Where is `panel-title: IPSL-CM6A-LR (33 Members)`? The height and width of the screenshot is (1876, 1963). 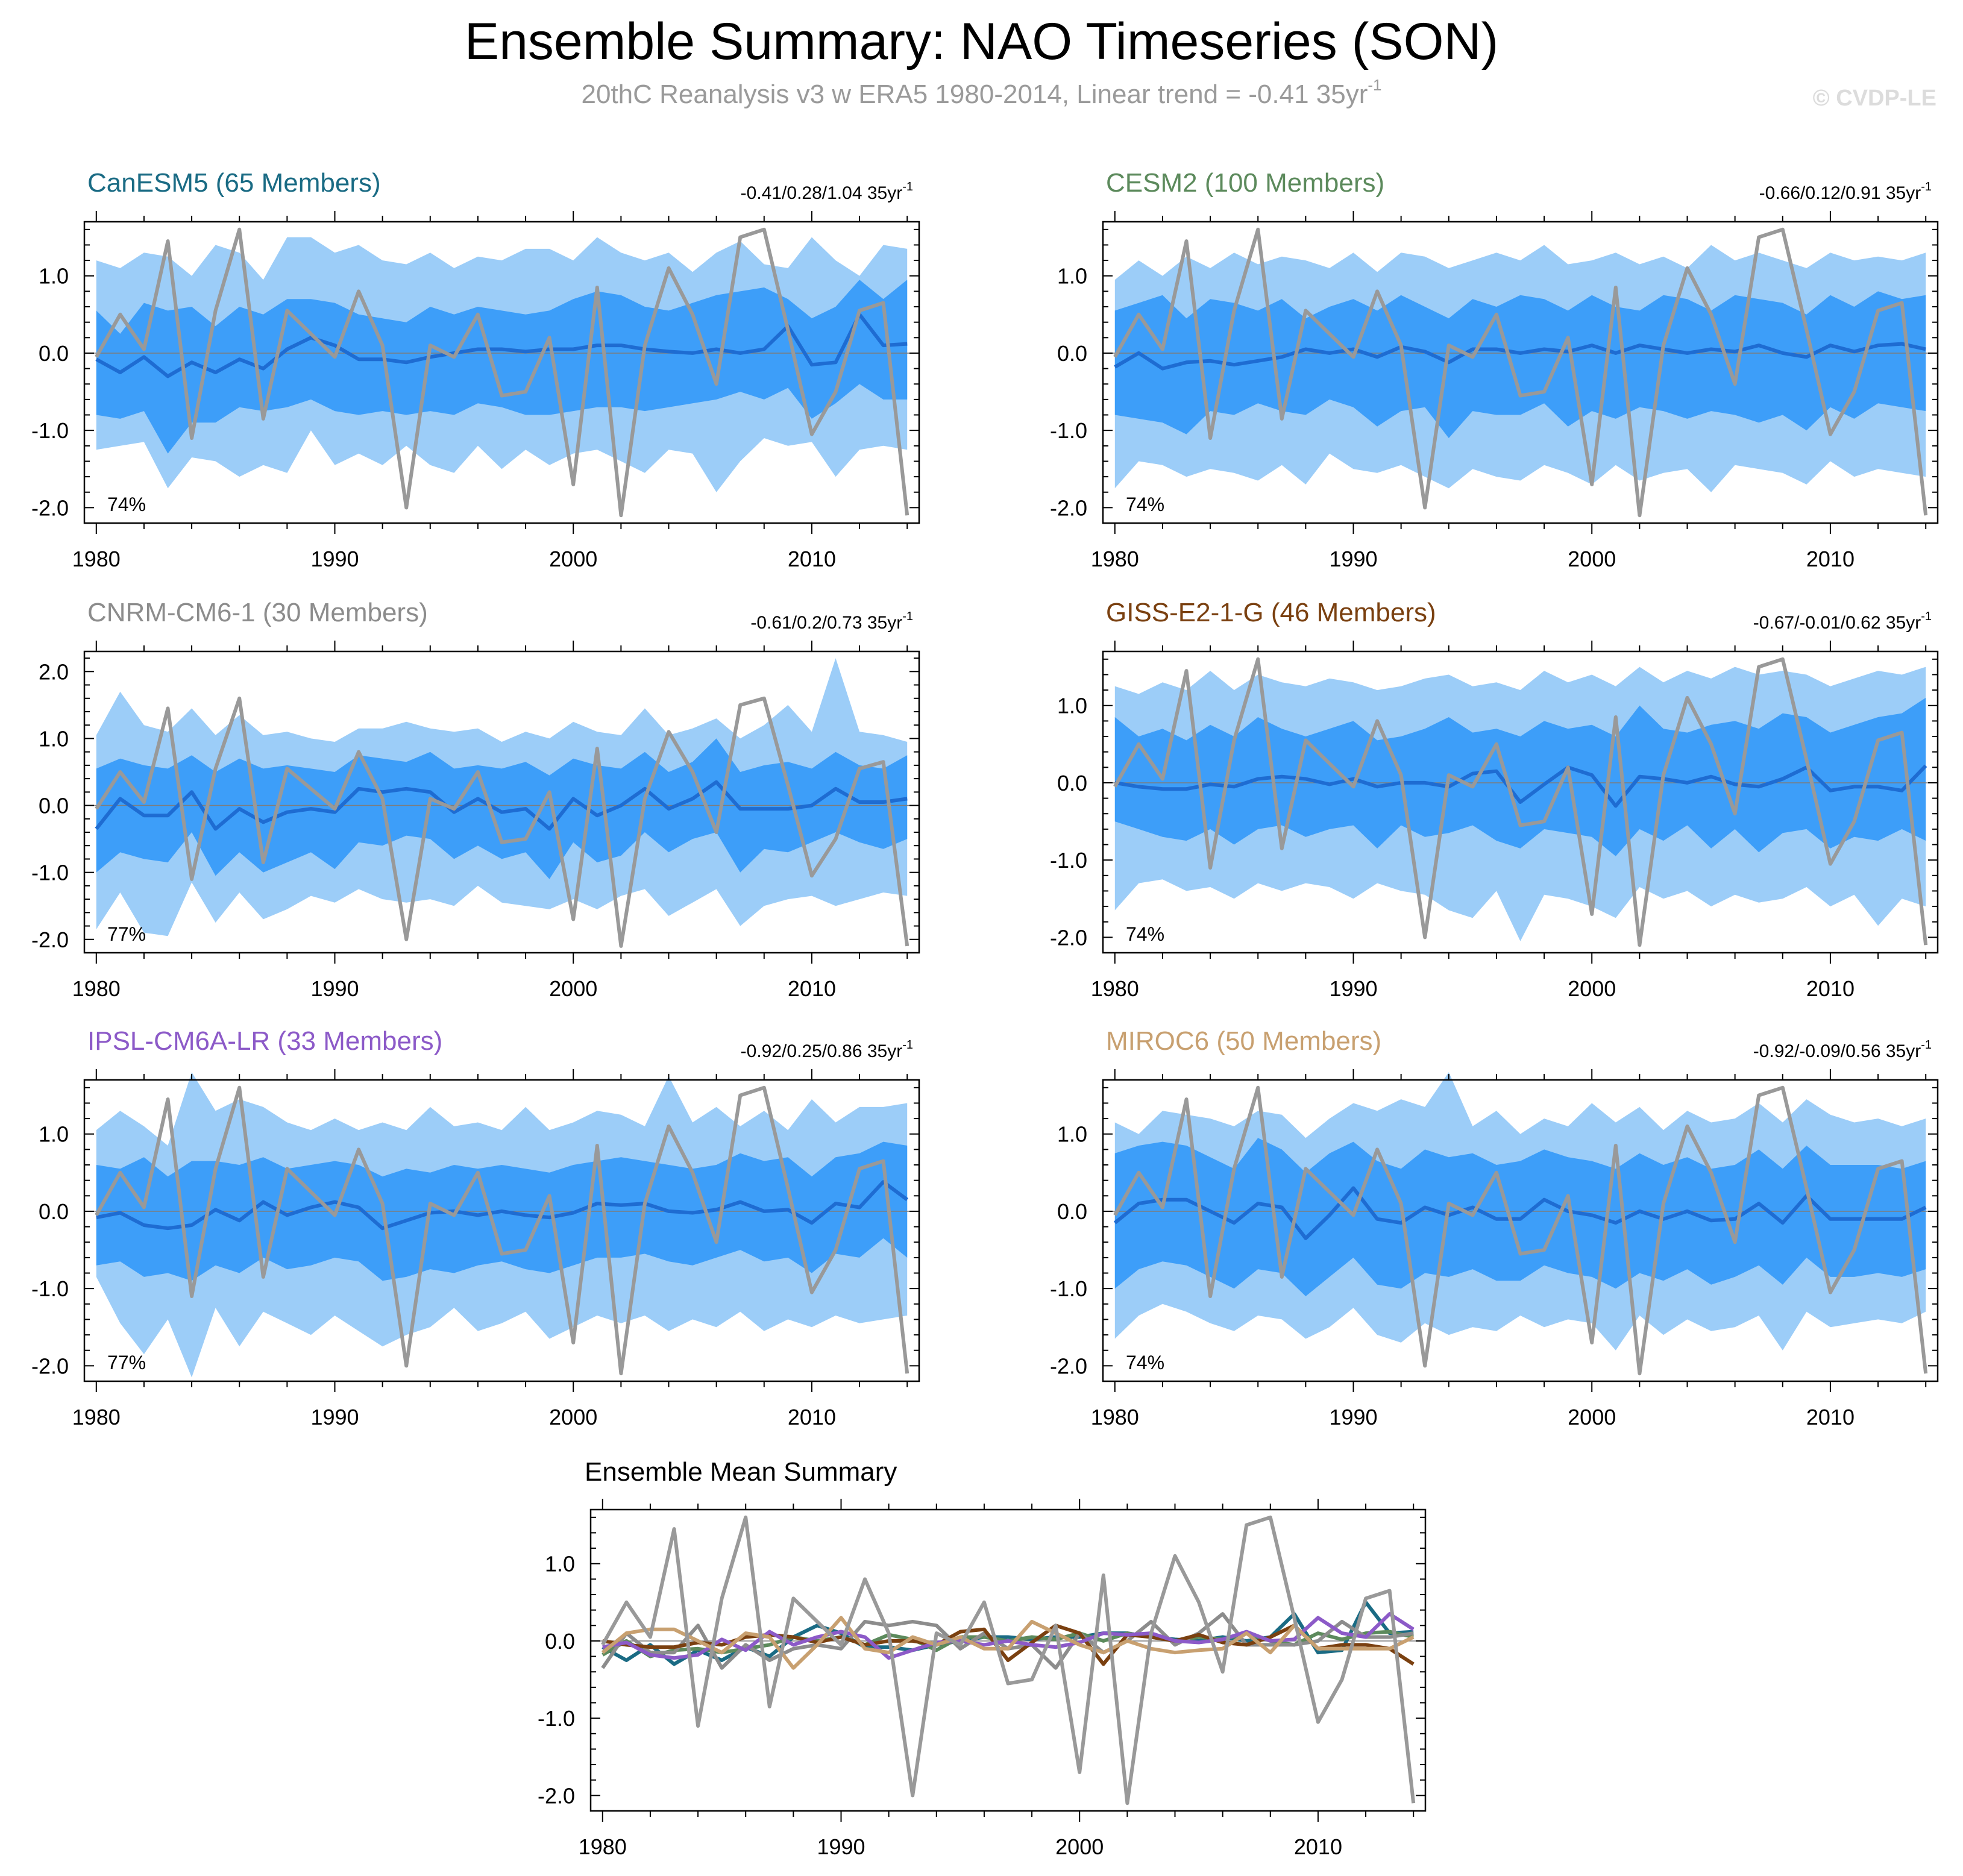
panel-title: IPSL-CM6A-LR (33 Members) is located at coordinates (264, 1041).